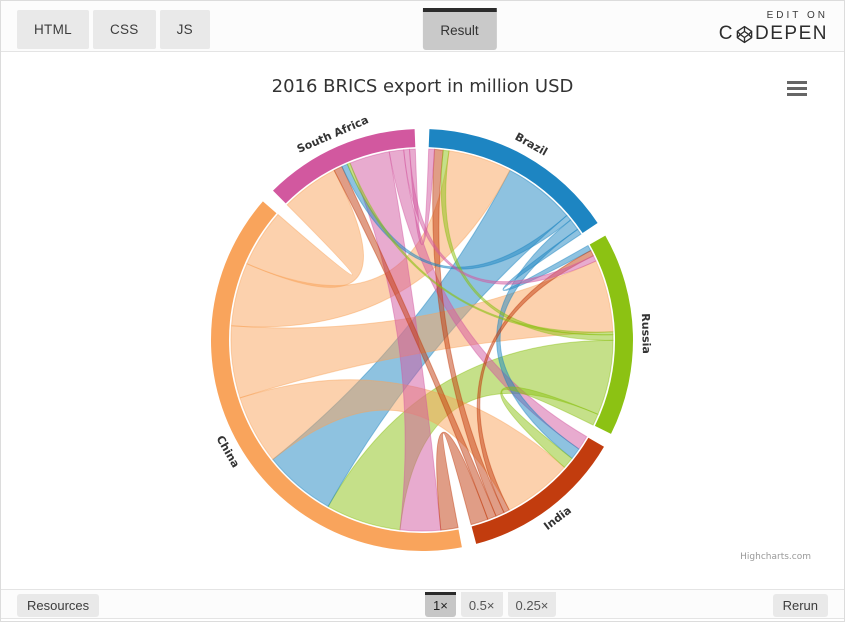  Describe the element at coordinates (344, 166) in the screenshot. I see `node-arc-south-africa` at that location.